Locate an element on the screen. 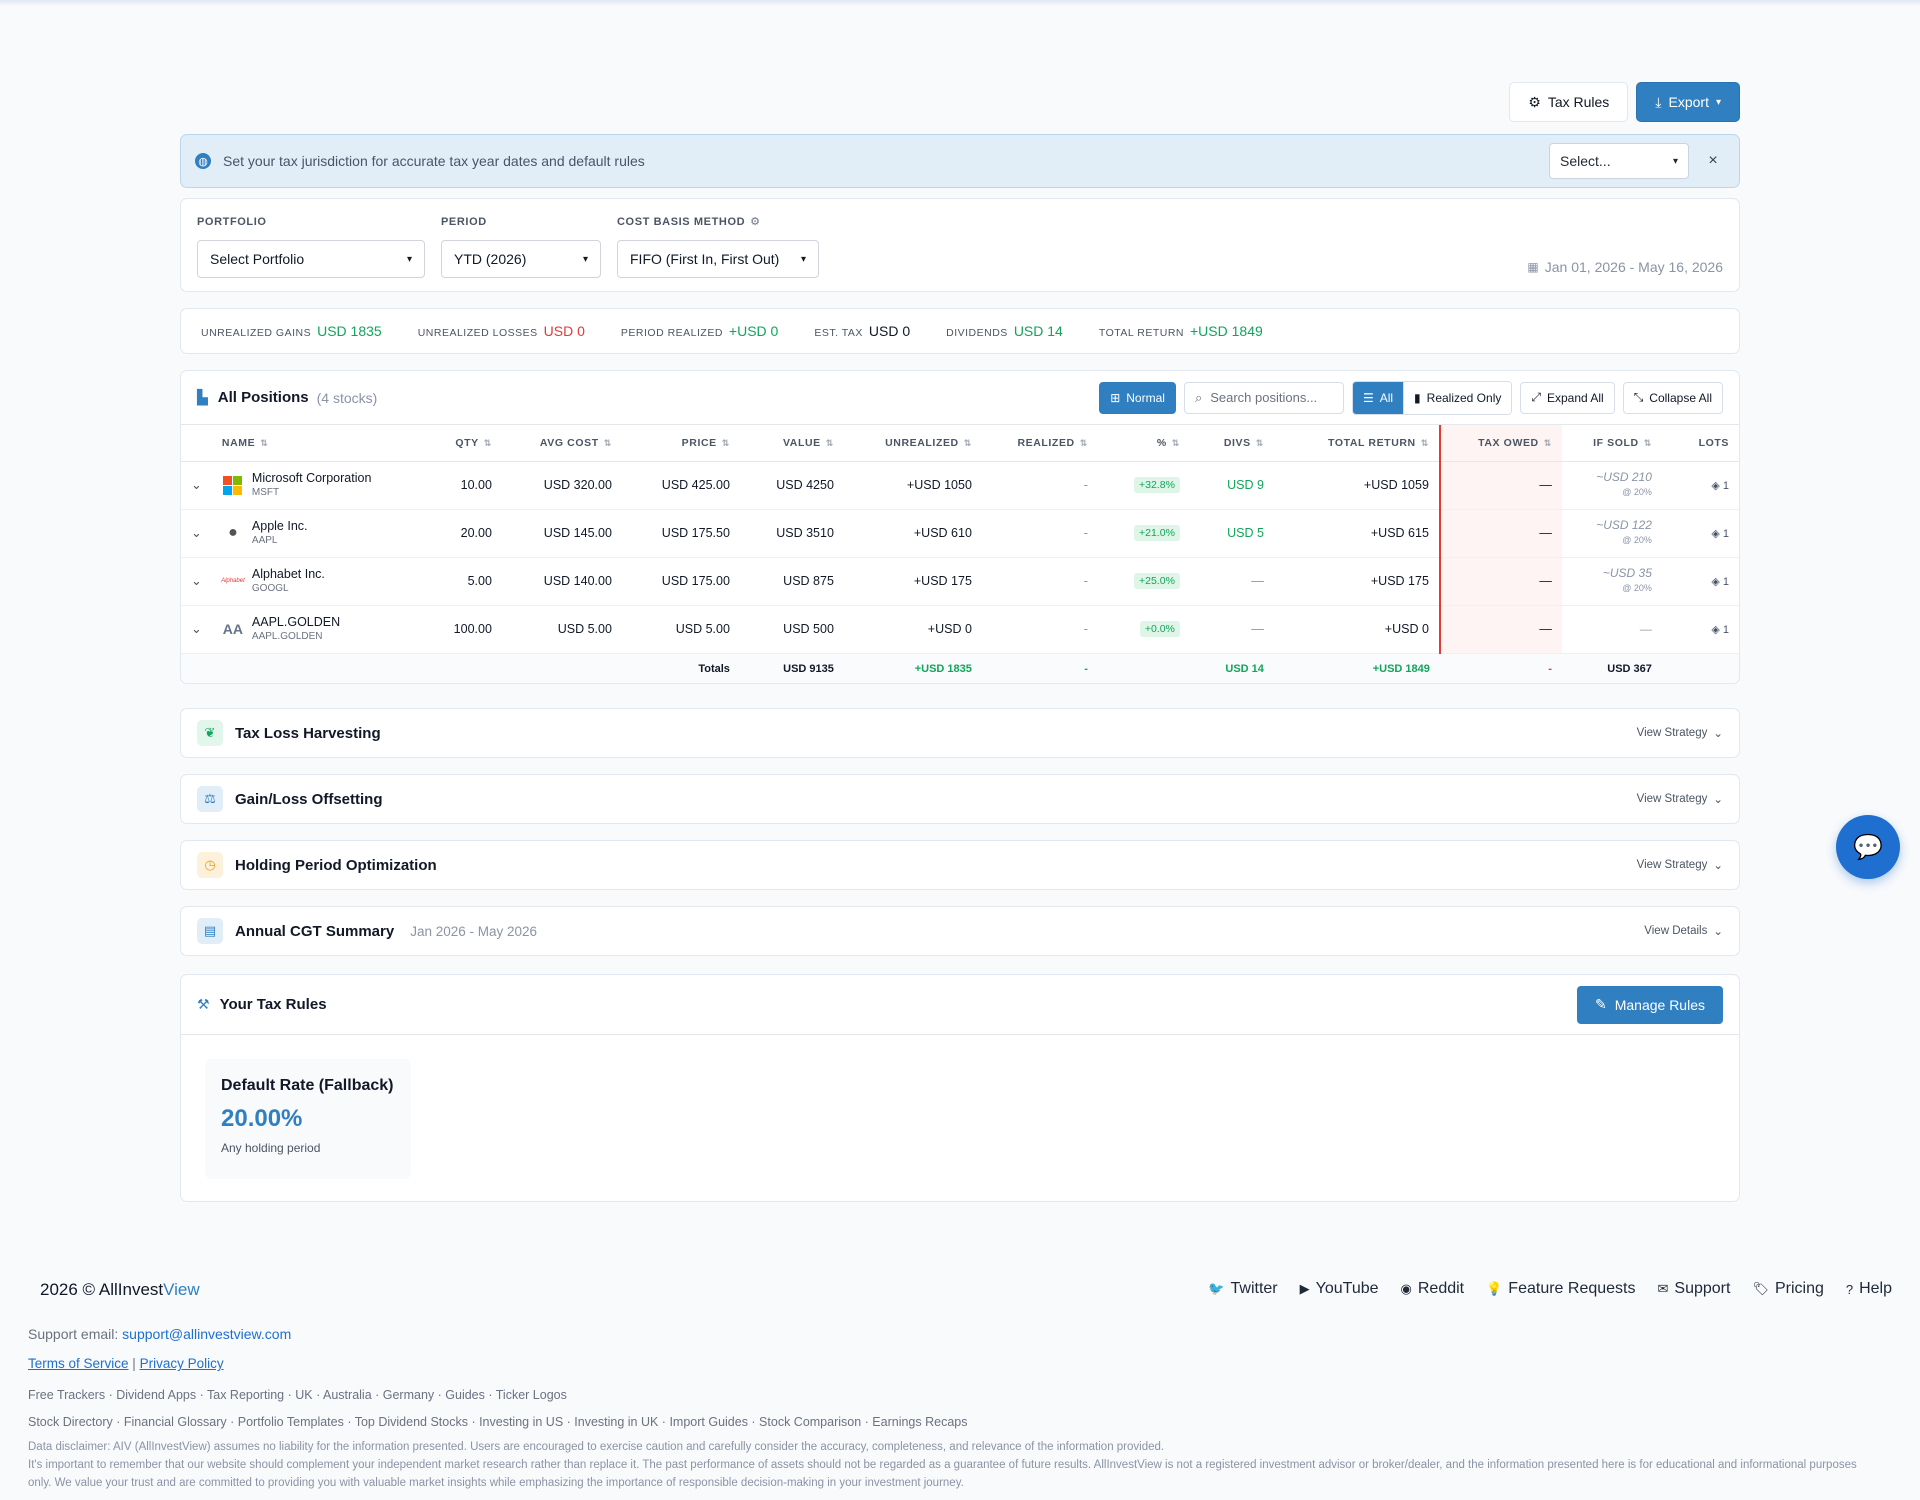 Image resolution: width=1920 pixels, height=1500 pixels. position-ticker: GOOGL is located at coordinates (270, 588).